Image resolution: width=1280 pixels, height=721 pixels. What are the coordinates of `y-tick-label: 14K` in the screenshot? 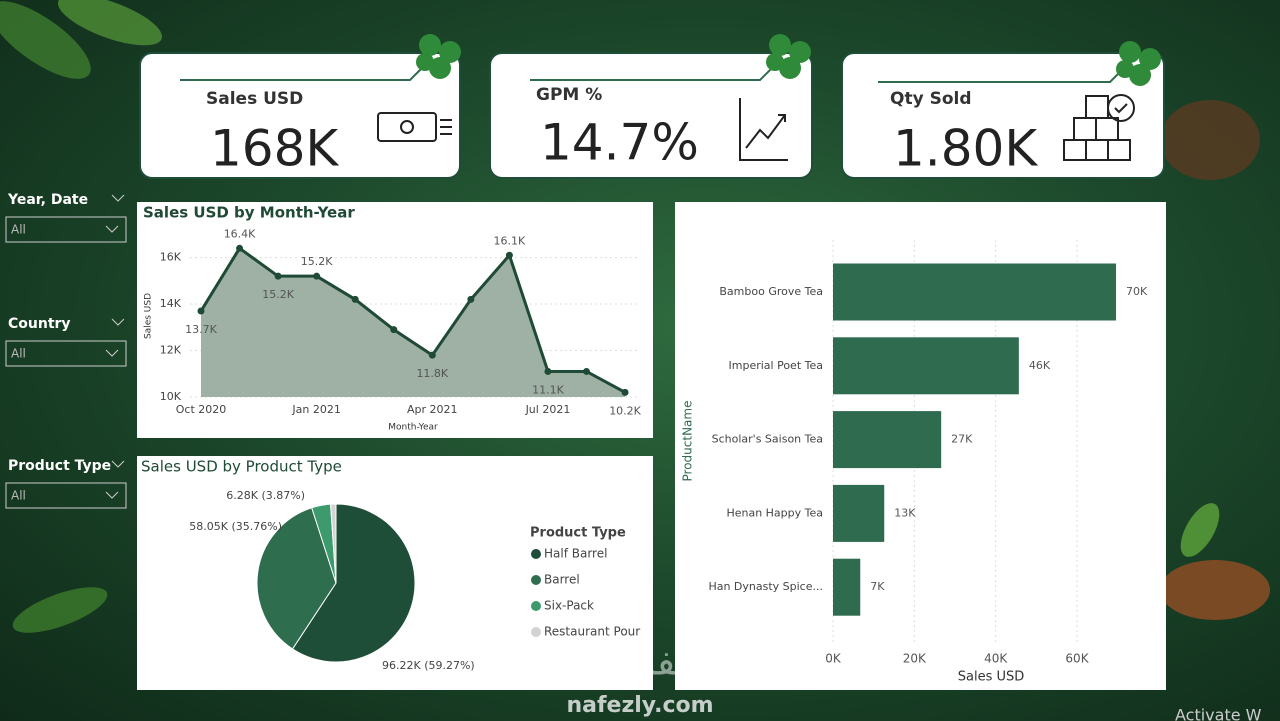 It's located at (171, 303).